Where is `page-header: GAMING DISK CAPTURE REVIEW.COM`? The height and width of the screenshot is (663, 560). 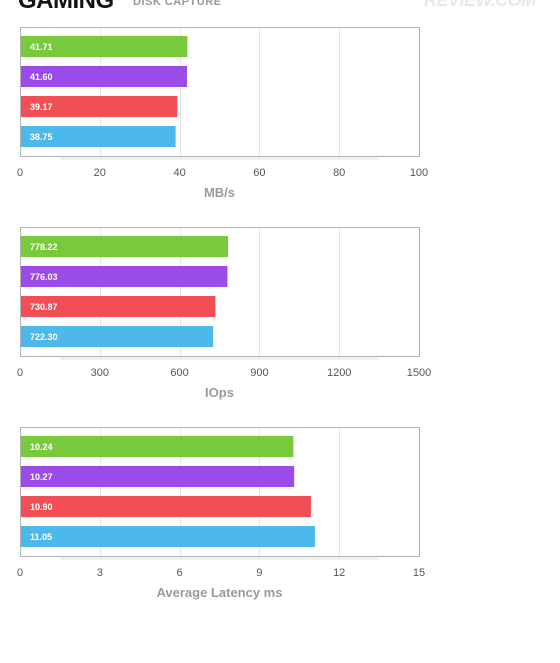 page-header: GAMING DISK CAPTURE REVIEW.COM is located at coordinates (280, 6).